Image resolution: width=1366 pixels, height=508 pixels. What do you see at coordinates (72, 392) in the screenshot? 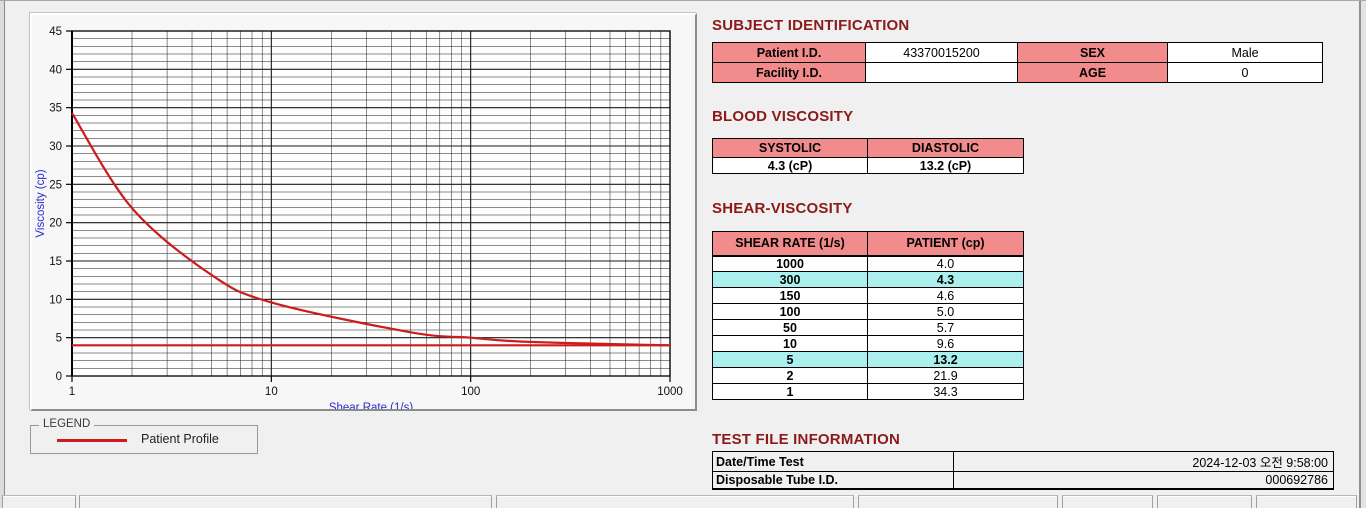
I see `svg-text: 1` at bounding box center [72, 392].